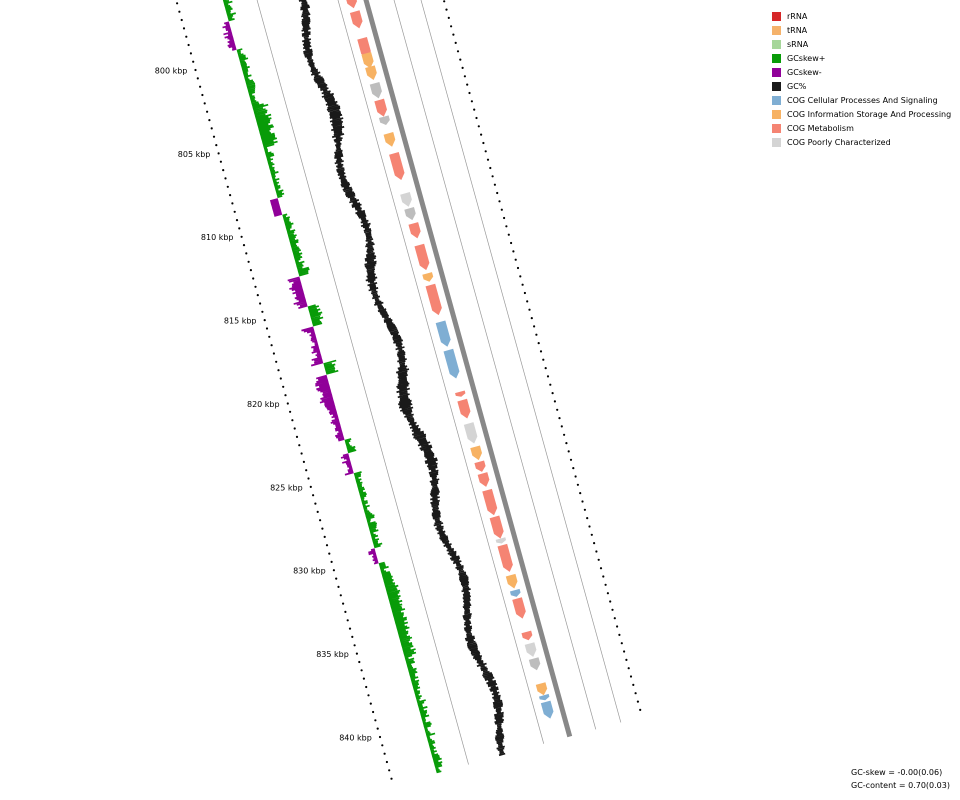  What do you see at coordinates (171, 71) in the screenshot?
I see `axis-label: 800 kbp` at bounding box center [171, 71].